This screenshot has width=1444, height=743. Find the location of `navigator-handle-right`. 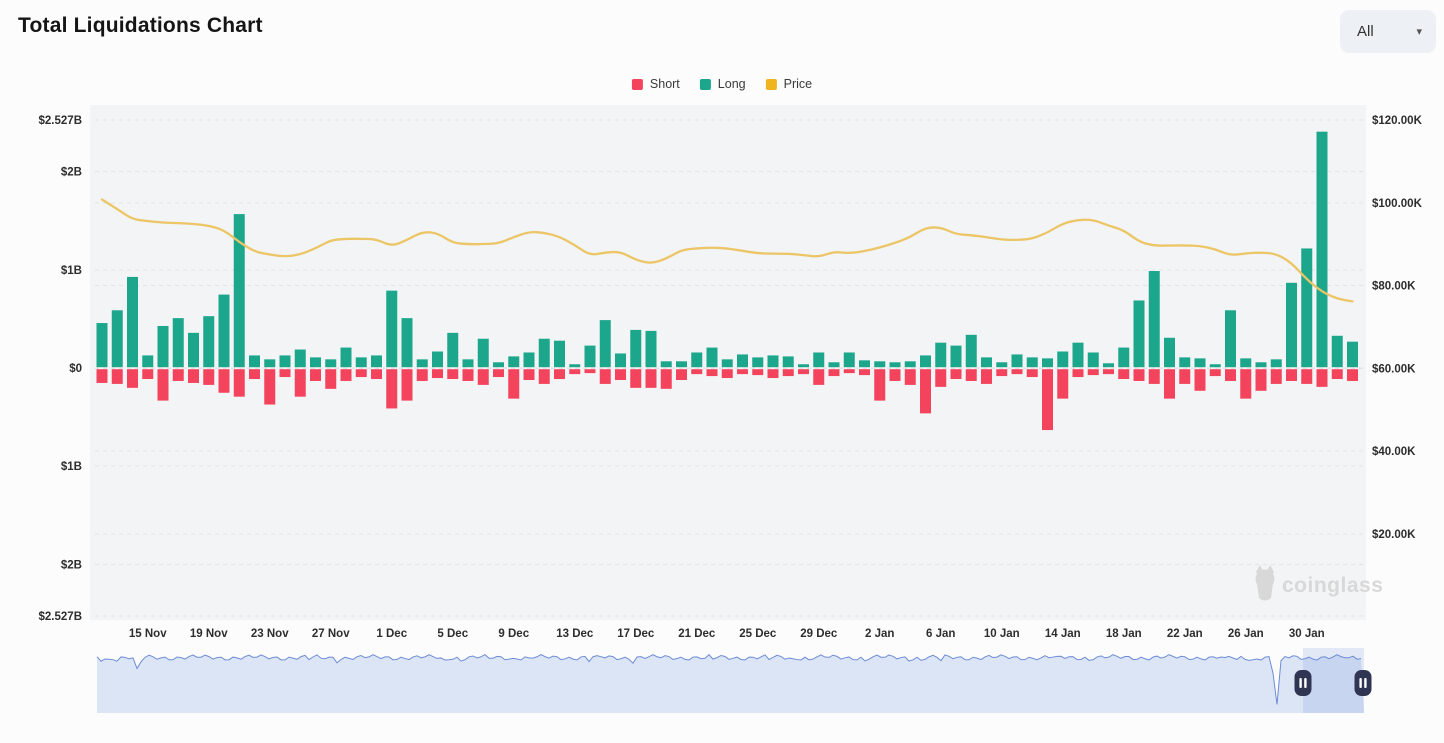

navigator-handle-right is located at coordinates (1363, 683).